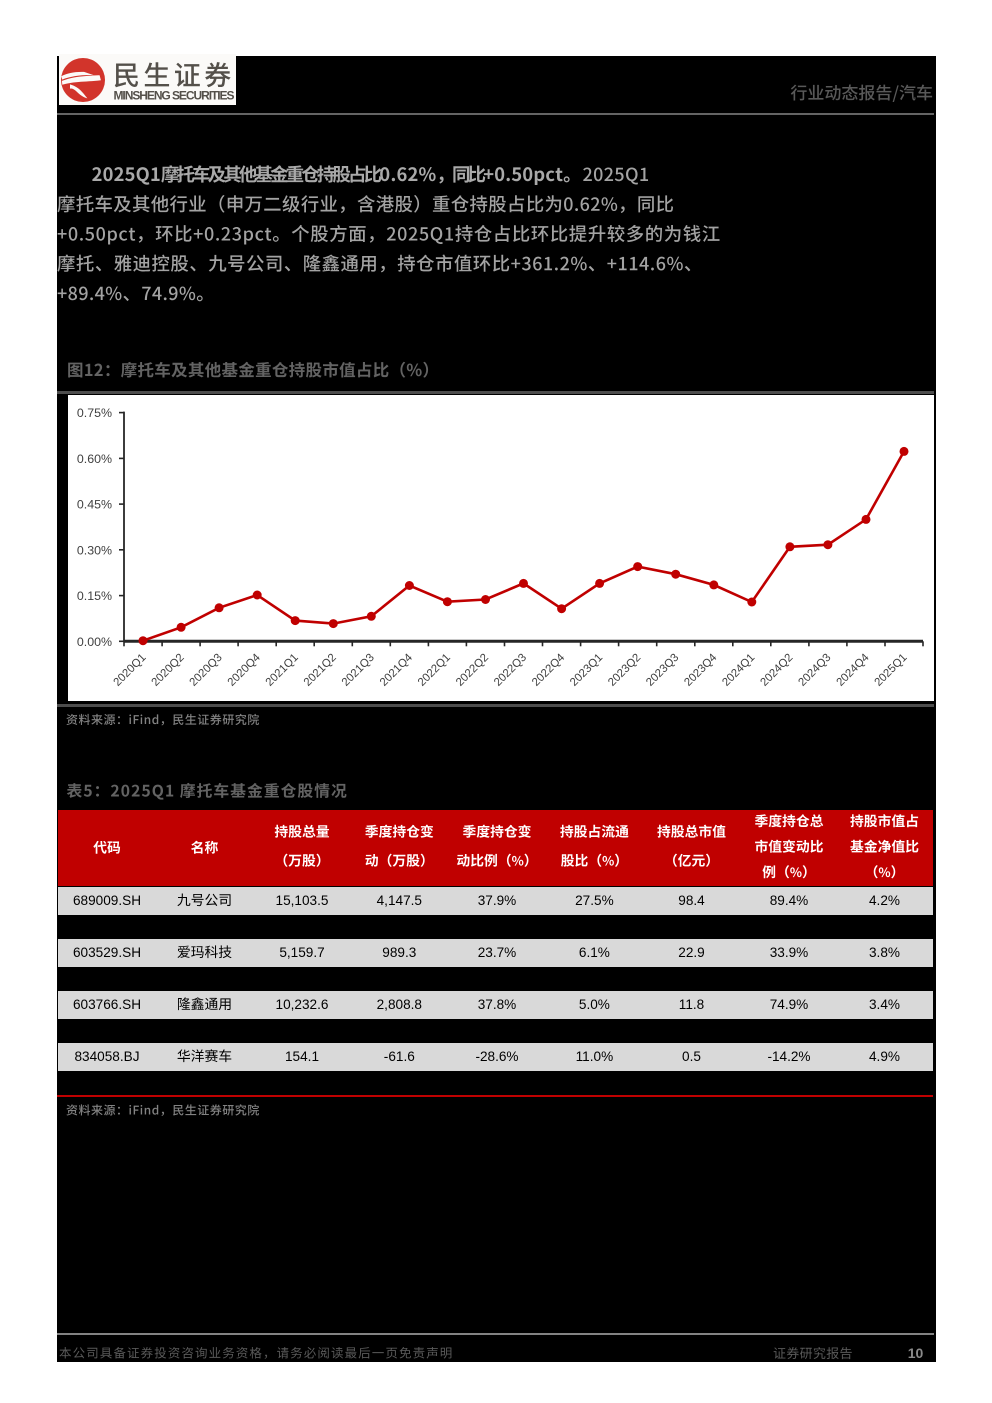 This screenshot has width=992, height=1403. What do you see at coordinates (106, 1056) in the screenshot?
I see `svg-text: 834058.BJ` at bounding box center [106, 1056].